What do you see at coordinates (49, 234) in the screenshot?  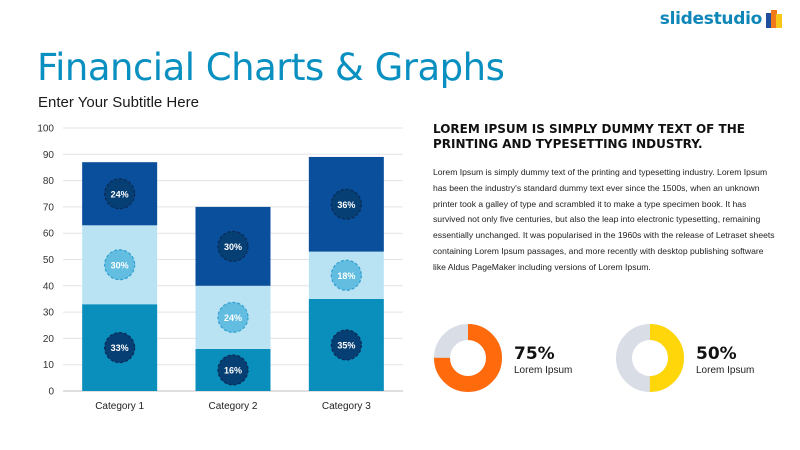 I see `y-tick-label: 60` at bounding box center [49, 234].